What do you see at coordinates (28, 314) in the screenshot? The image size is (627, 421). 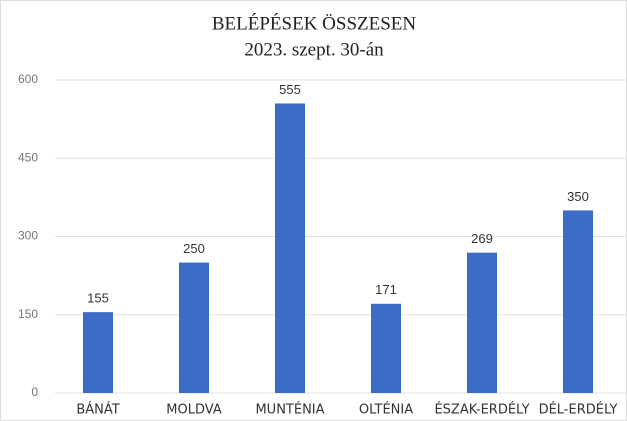 I see `y-tick-label: 150` at bounding box center [28, 314].